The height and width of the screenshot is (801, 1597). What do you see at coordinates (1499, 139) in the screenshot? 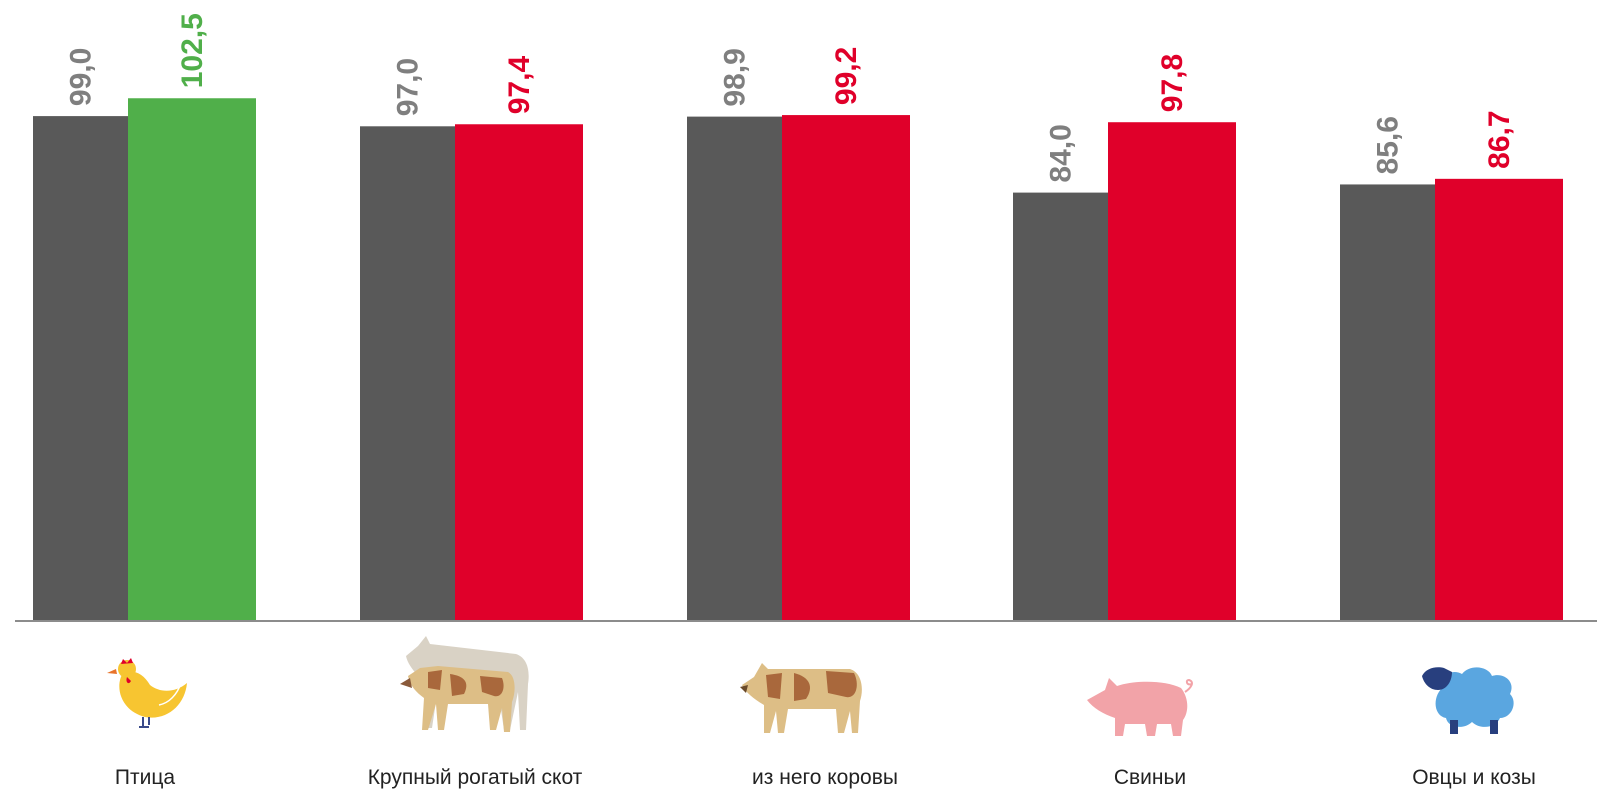
I see `value-label: 86,7` at bounding box center [1499, 139].